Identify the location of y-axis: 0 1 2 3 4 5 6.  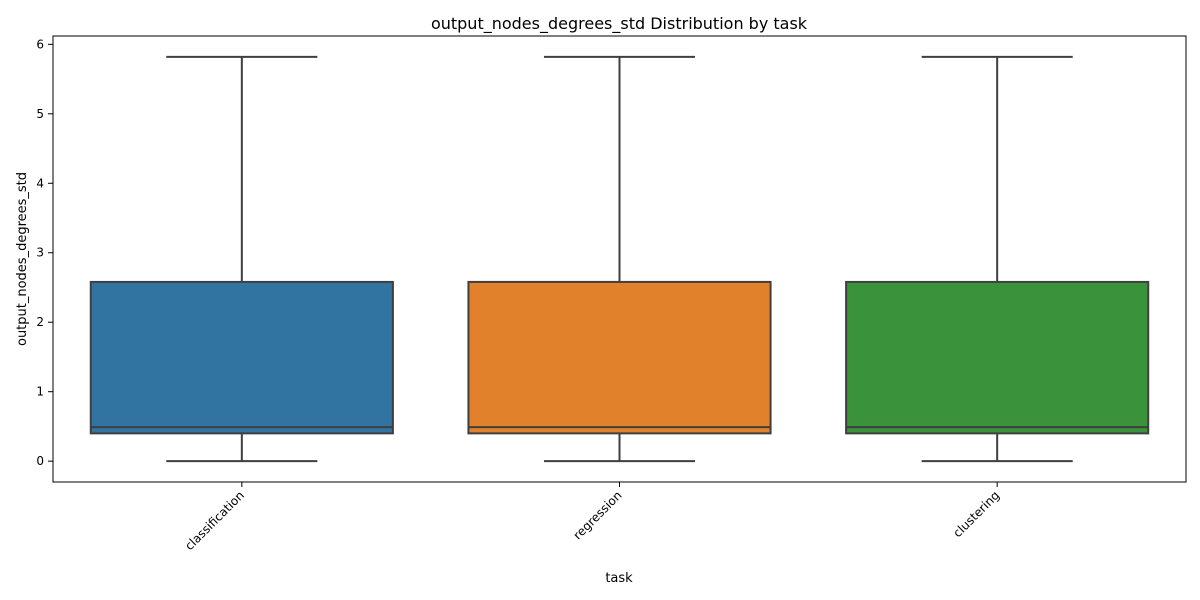
(44, 252).